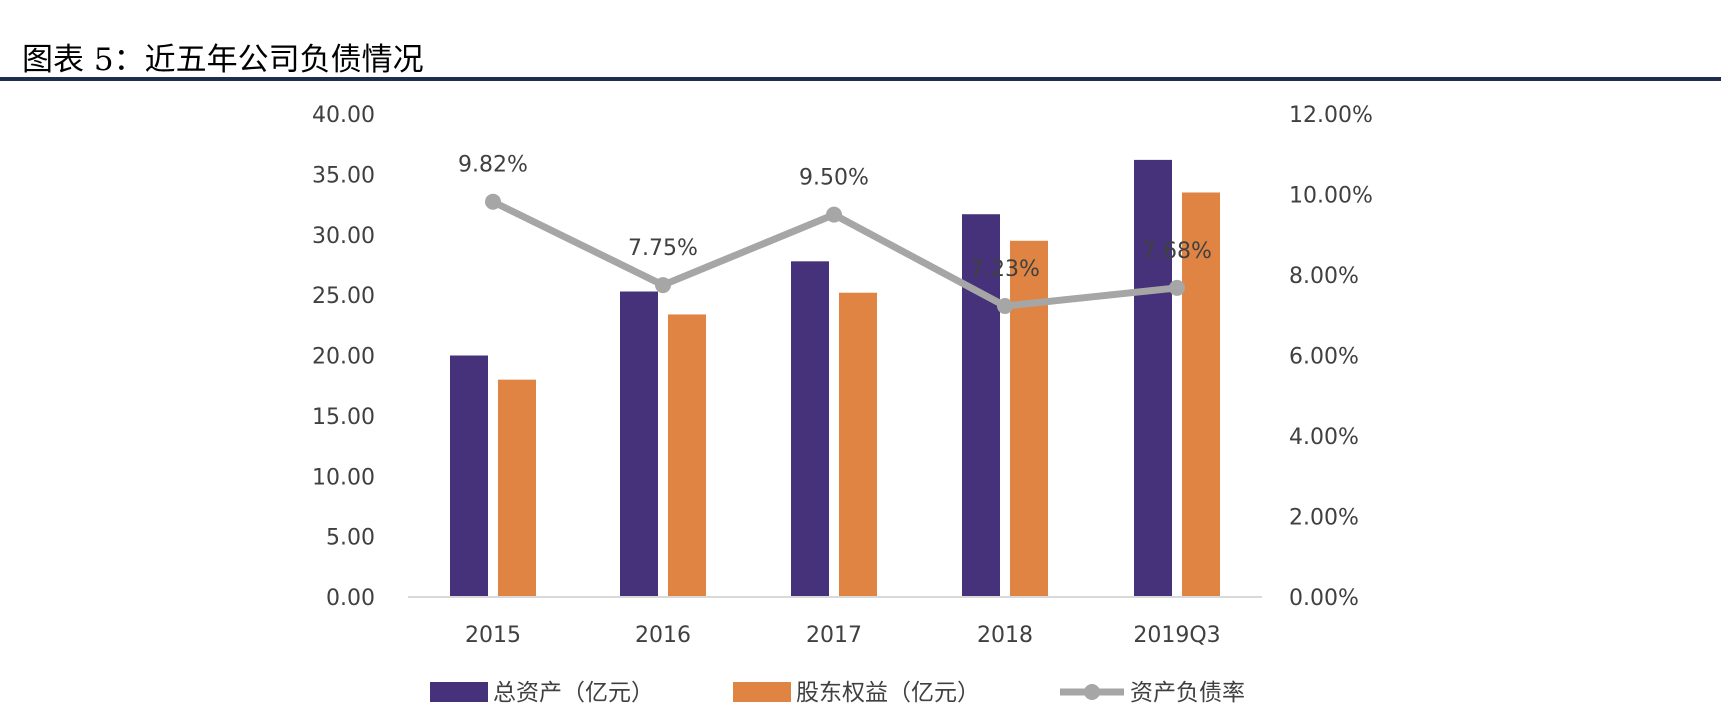 This screenshot has width=1728, height=728. What do you see at coordinates (459, 692) in the screenshot?
I see `legend-swatch-total-assets` at bounding box center [459, 692].